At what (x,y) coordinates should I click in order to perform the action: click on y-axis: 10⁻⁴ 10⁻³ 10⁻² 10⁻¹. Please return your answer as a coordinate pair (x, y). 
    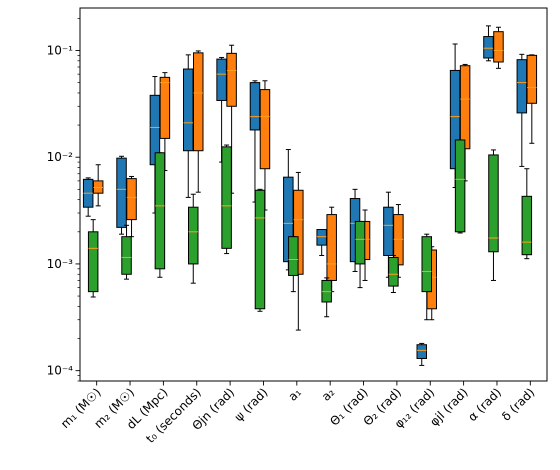
    Looking at the image, I should click on (63, 199).